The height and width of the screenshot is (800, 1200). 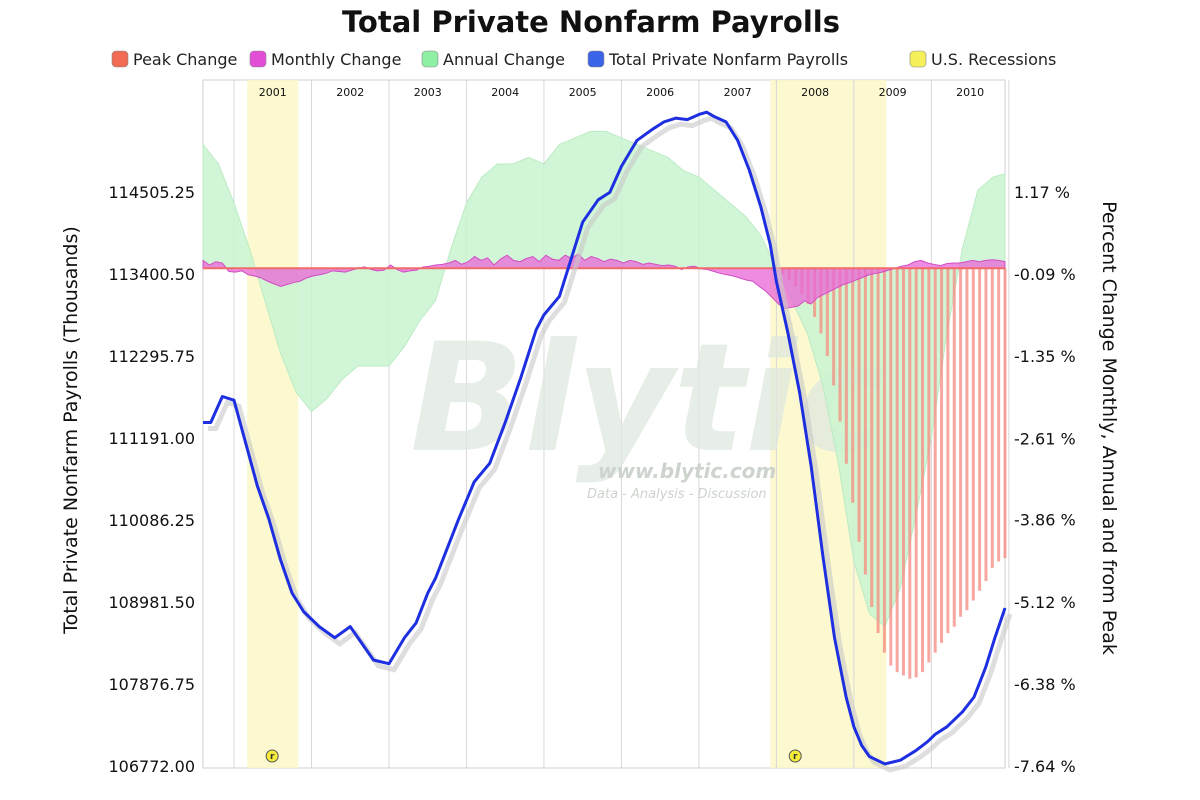 What do you see at coordinates (504, 59) in the screenshot?
I see `legend-label: Annual Change` at bounding box center [504, 59].